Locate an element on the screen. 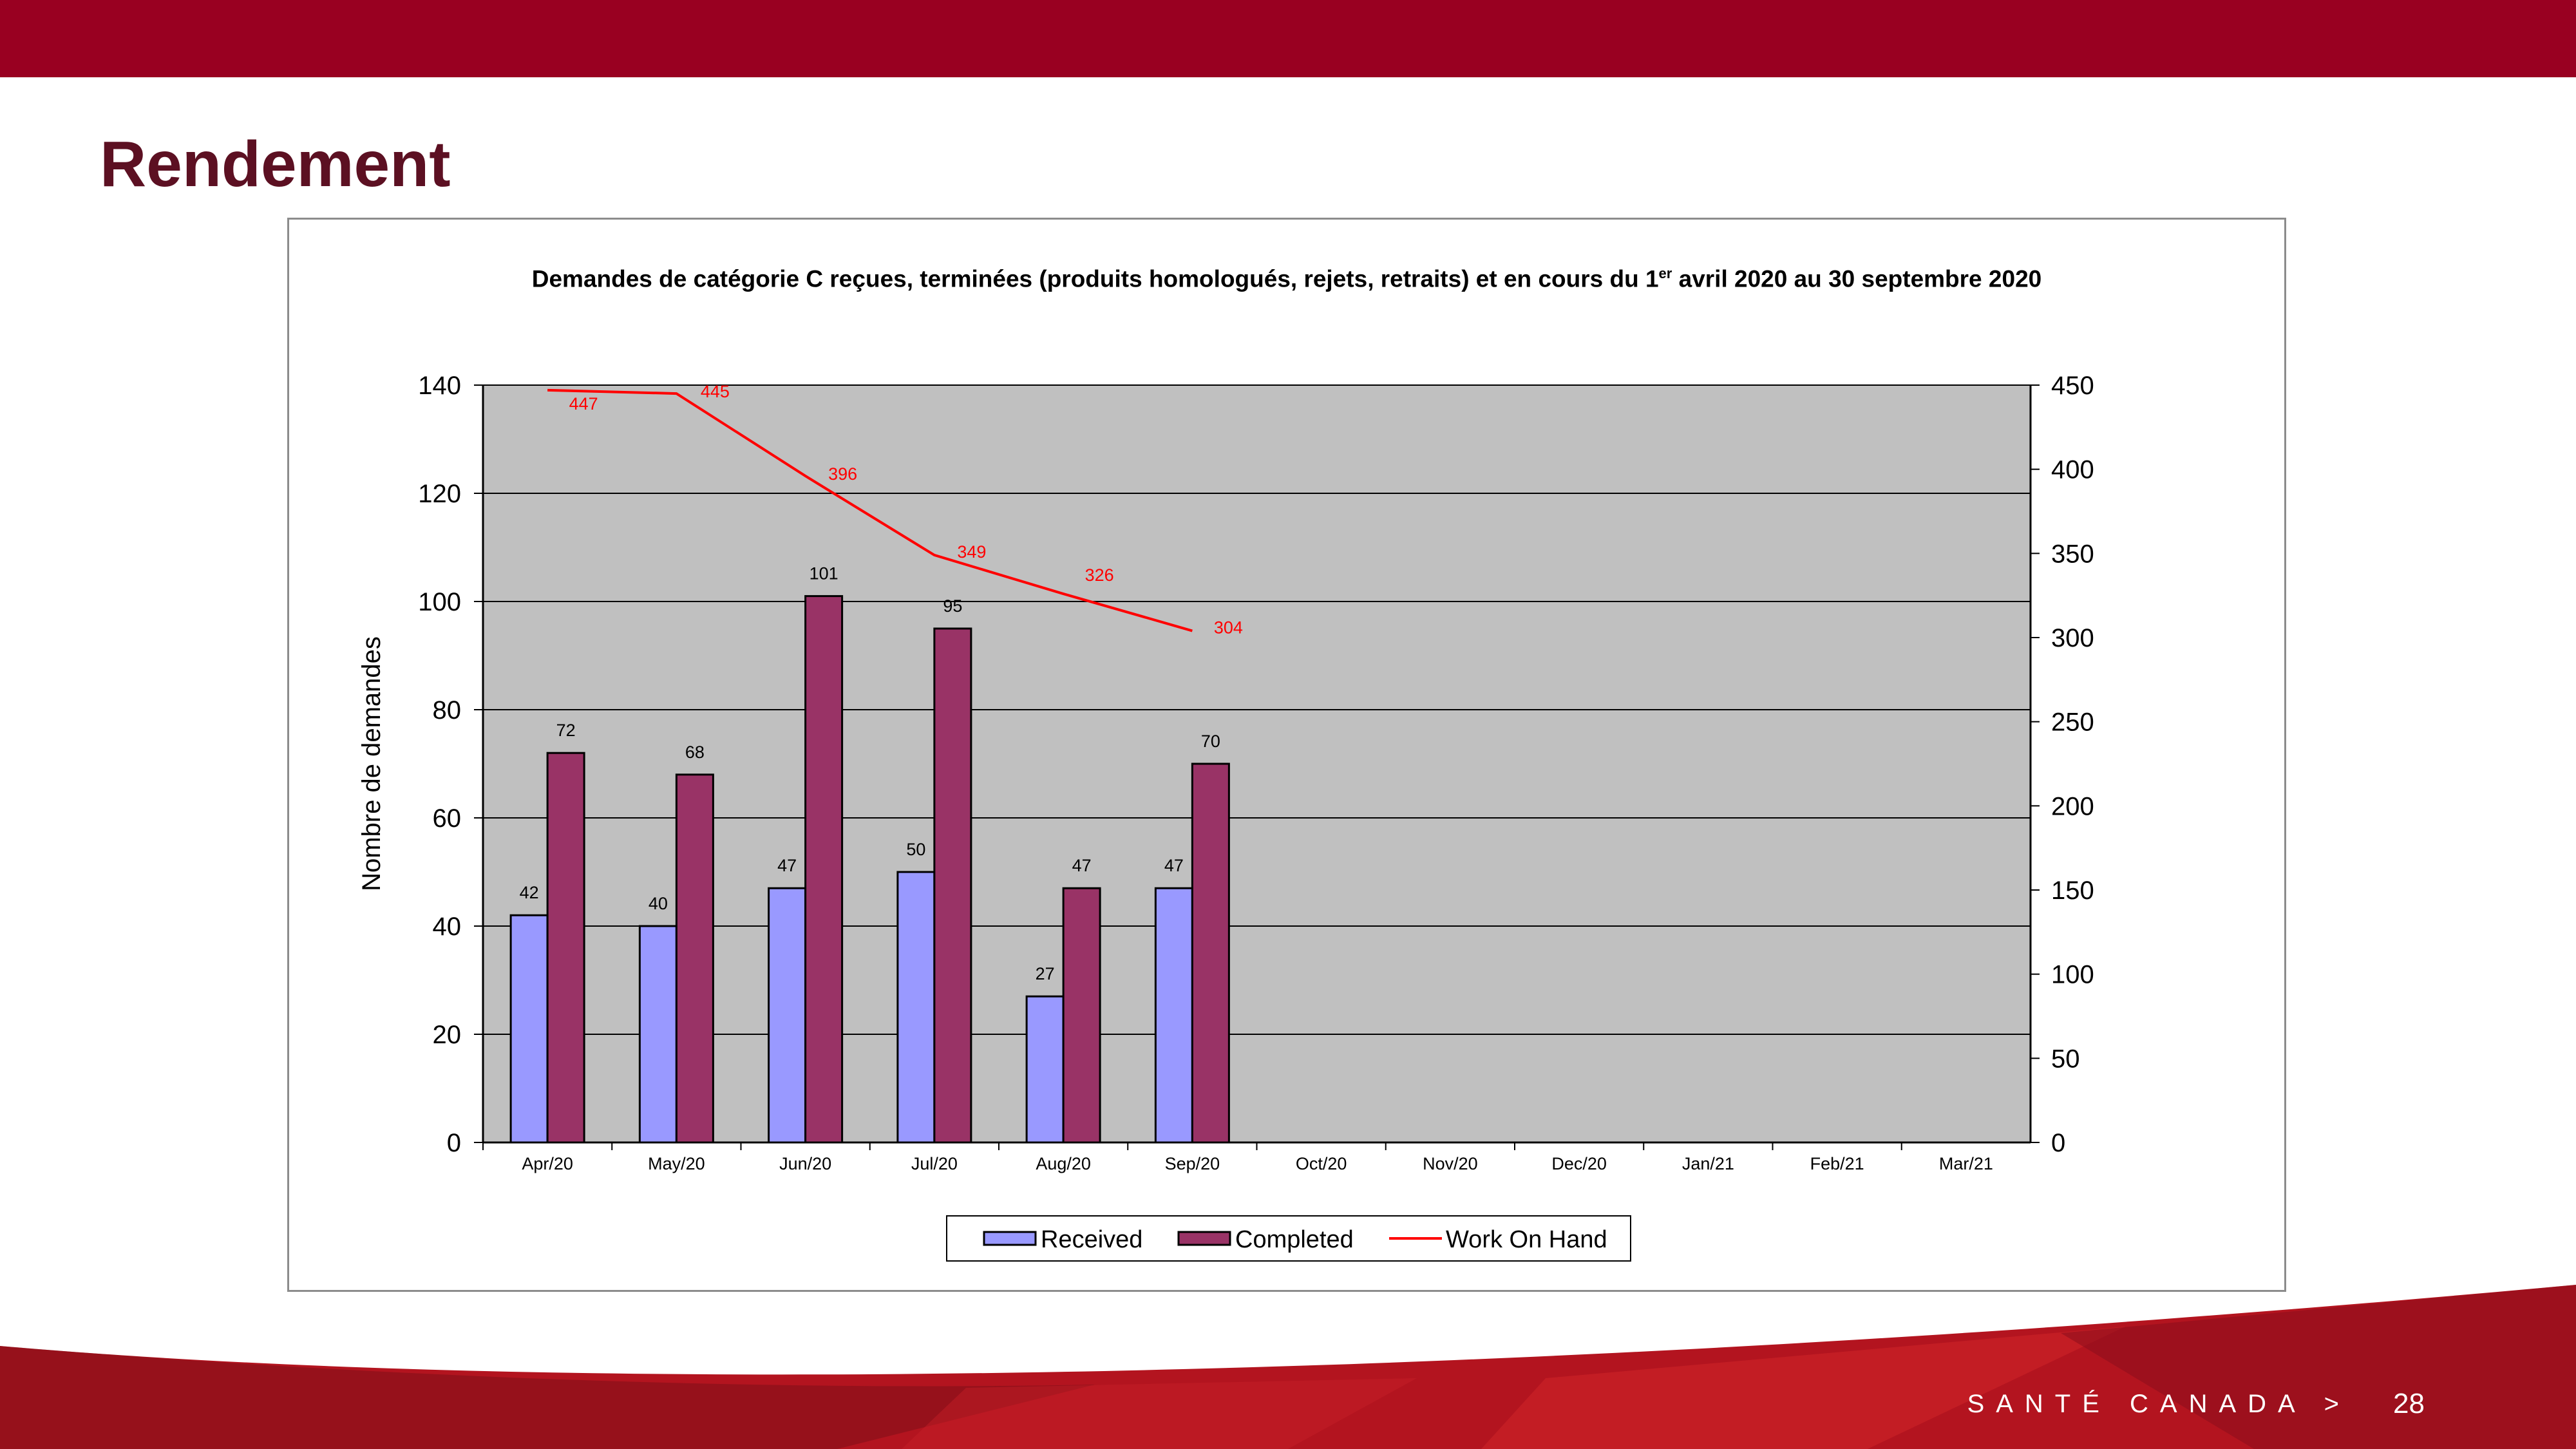 The height and width of the screenshot is (1449, 2576). y-tick-label: 140 is located at coordinates (439, 386).